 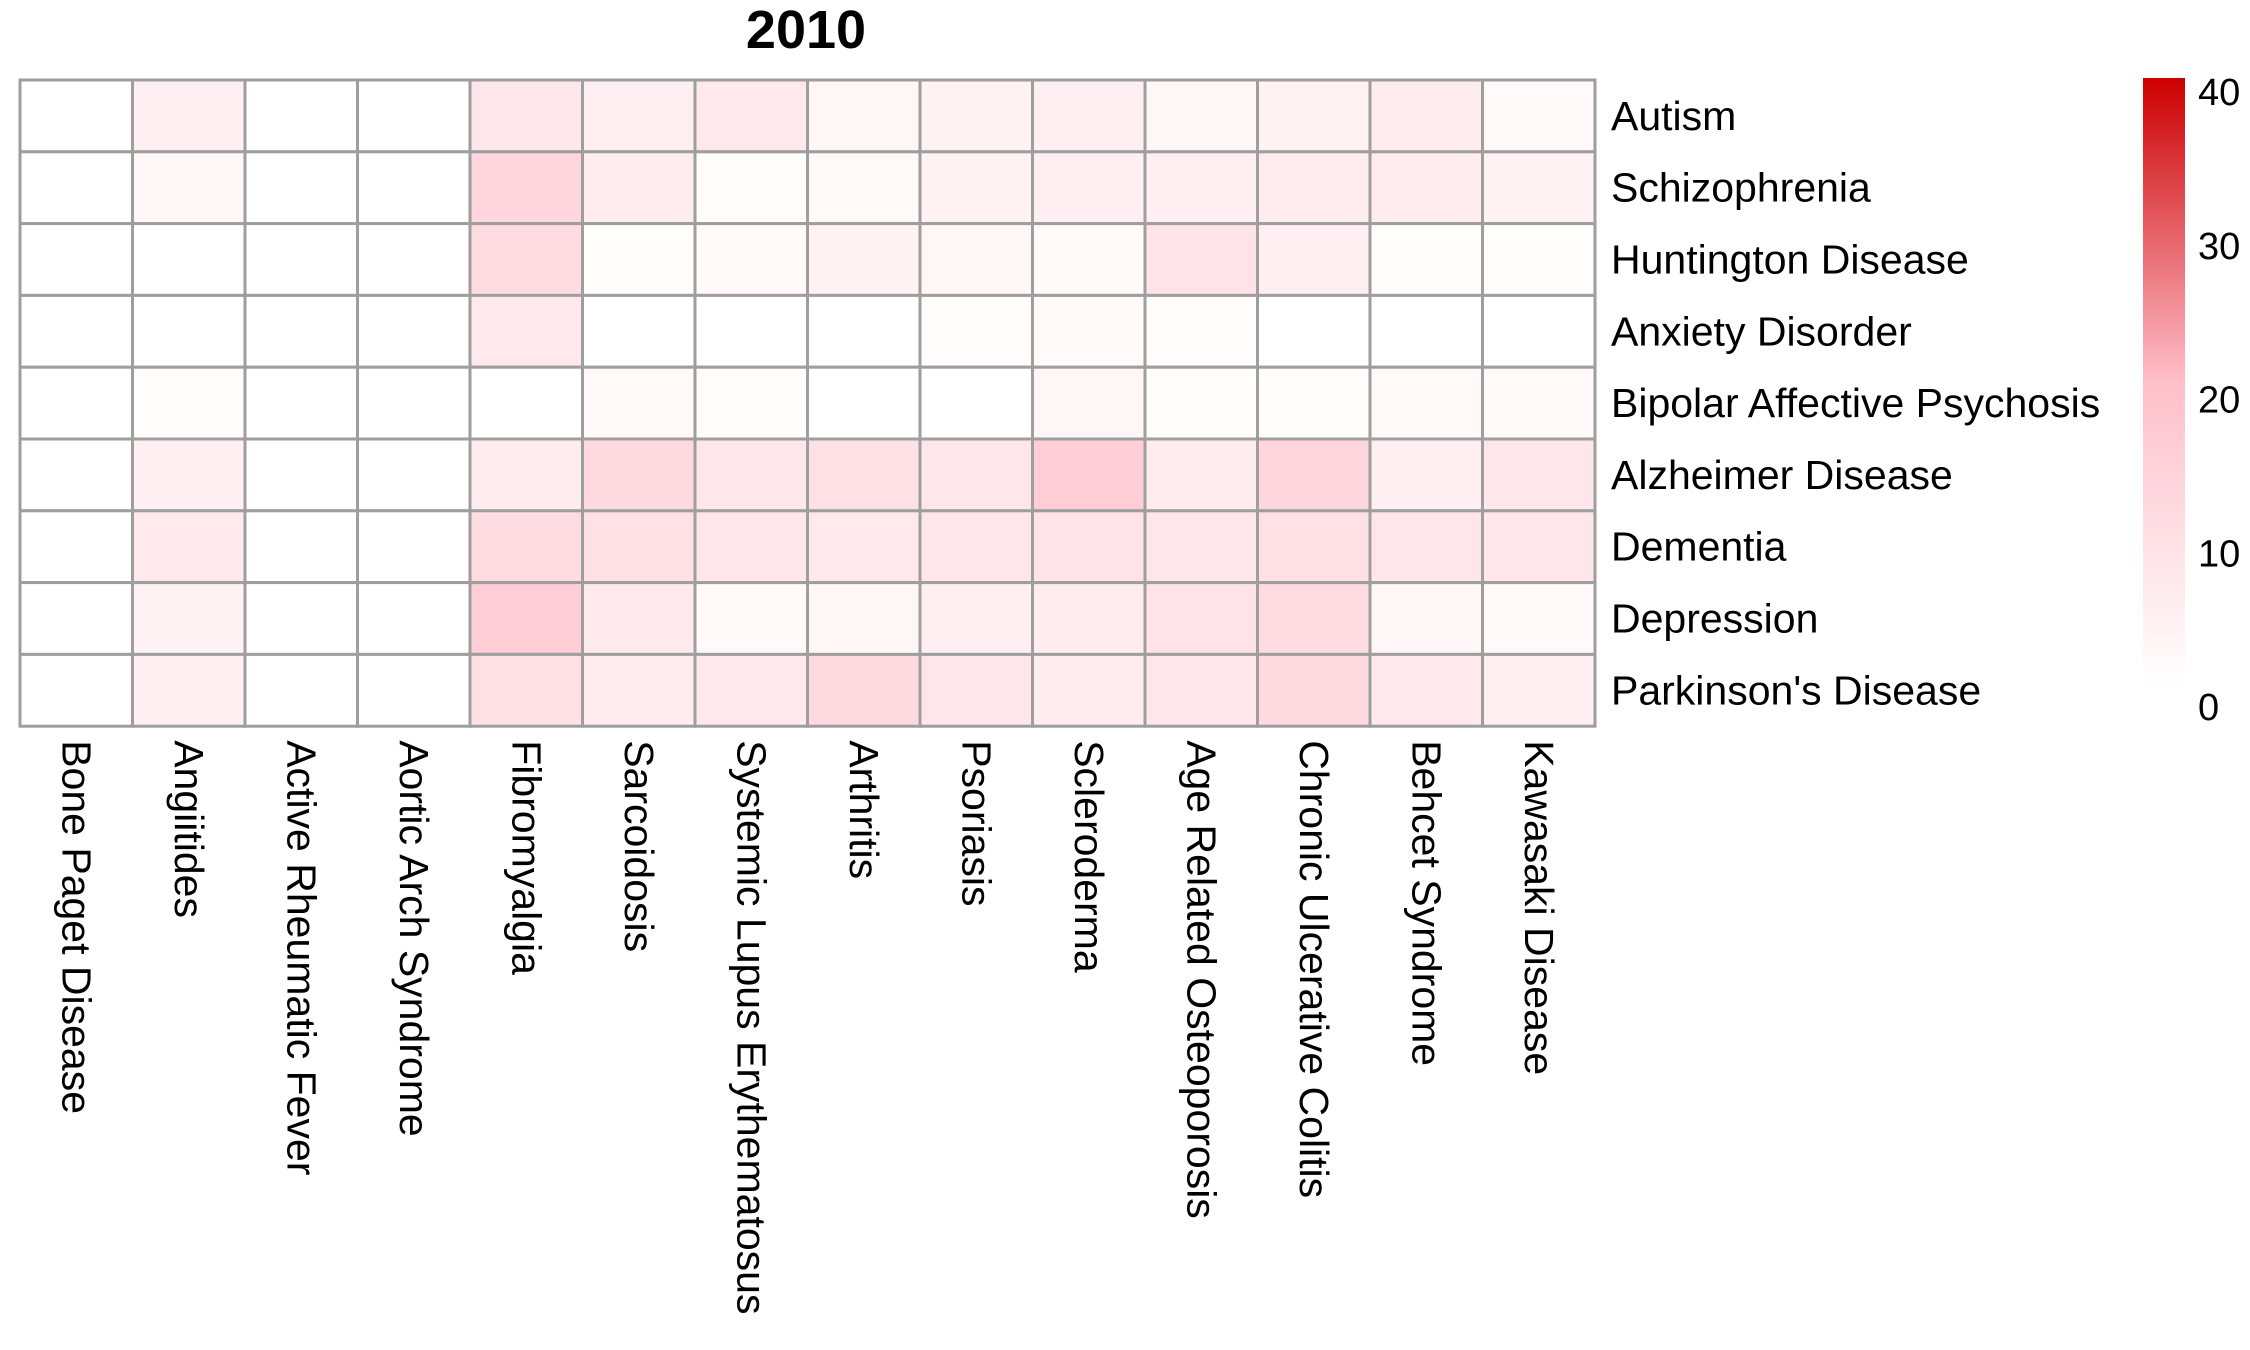 What do you see at coordinates (1539, 547) in the screenshot?
I see `heatmap-cell-dementia-kawasaki-disease` at bounding box center [1539, 547].